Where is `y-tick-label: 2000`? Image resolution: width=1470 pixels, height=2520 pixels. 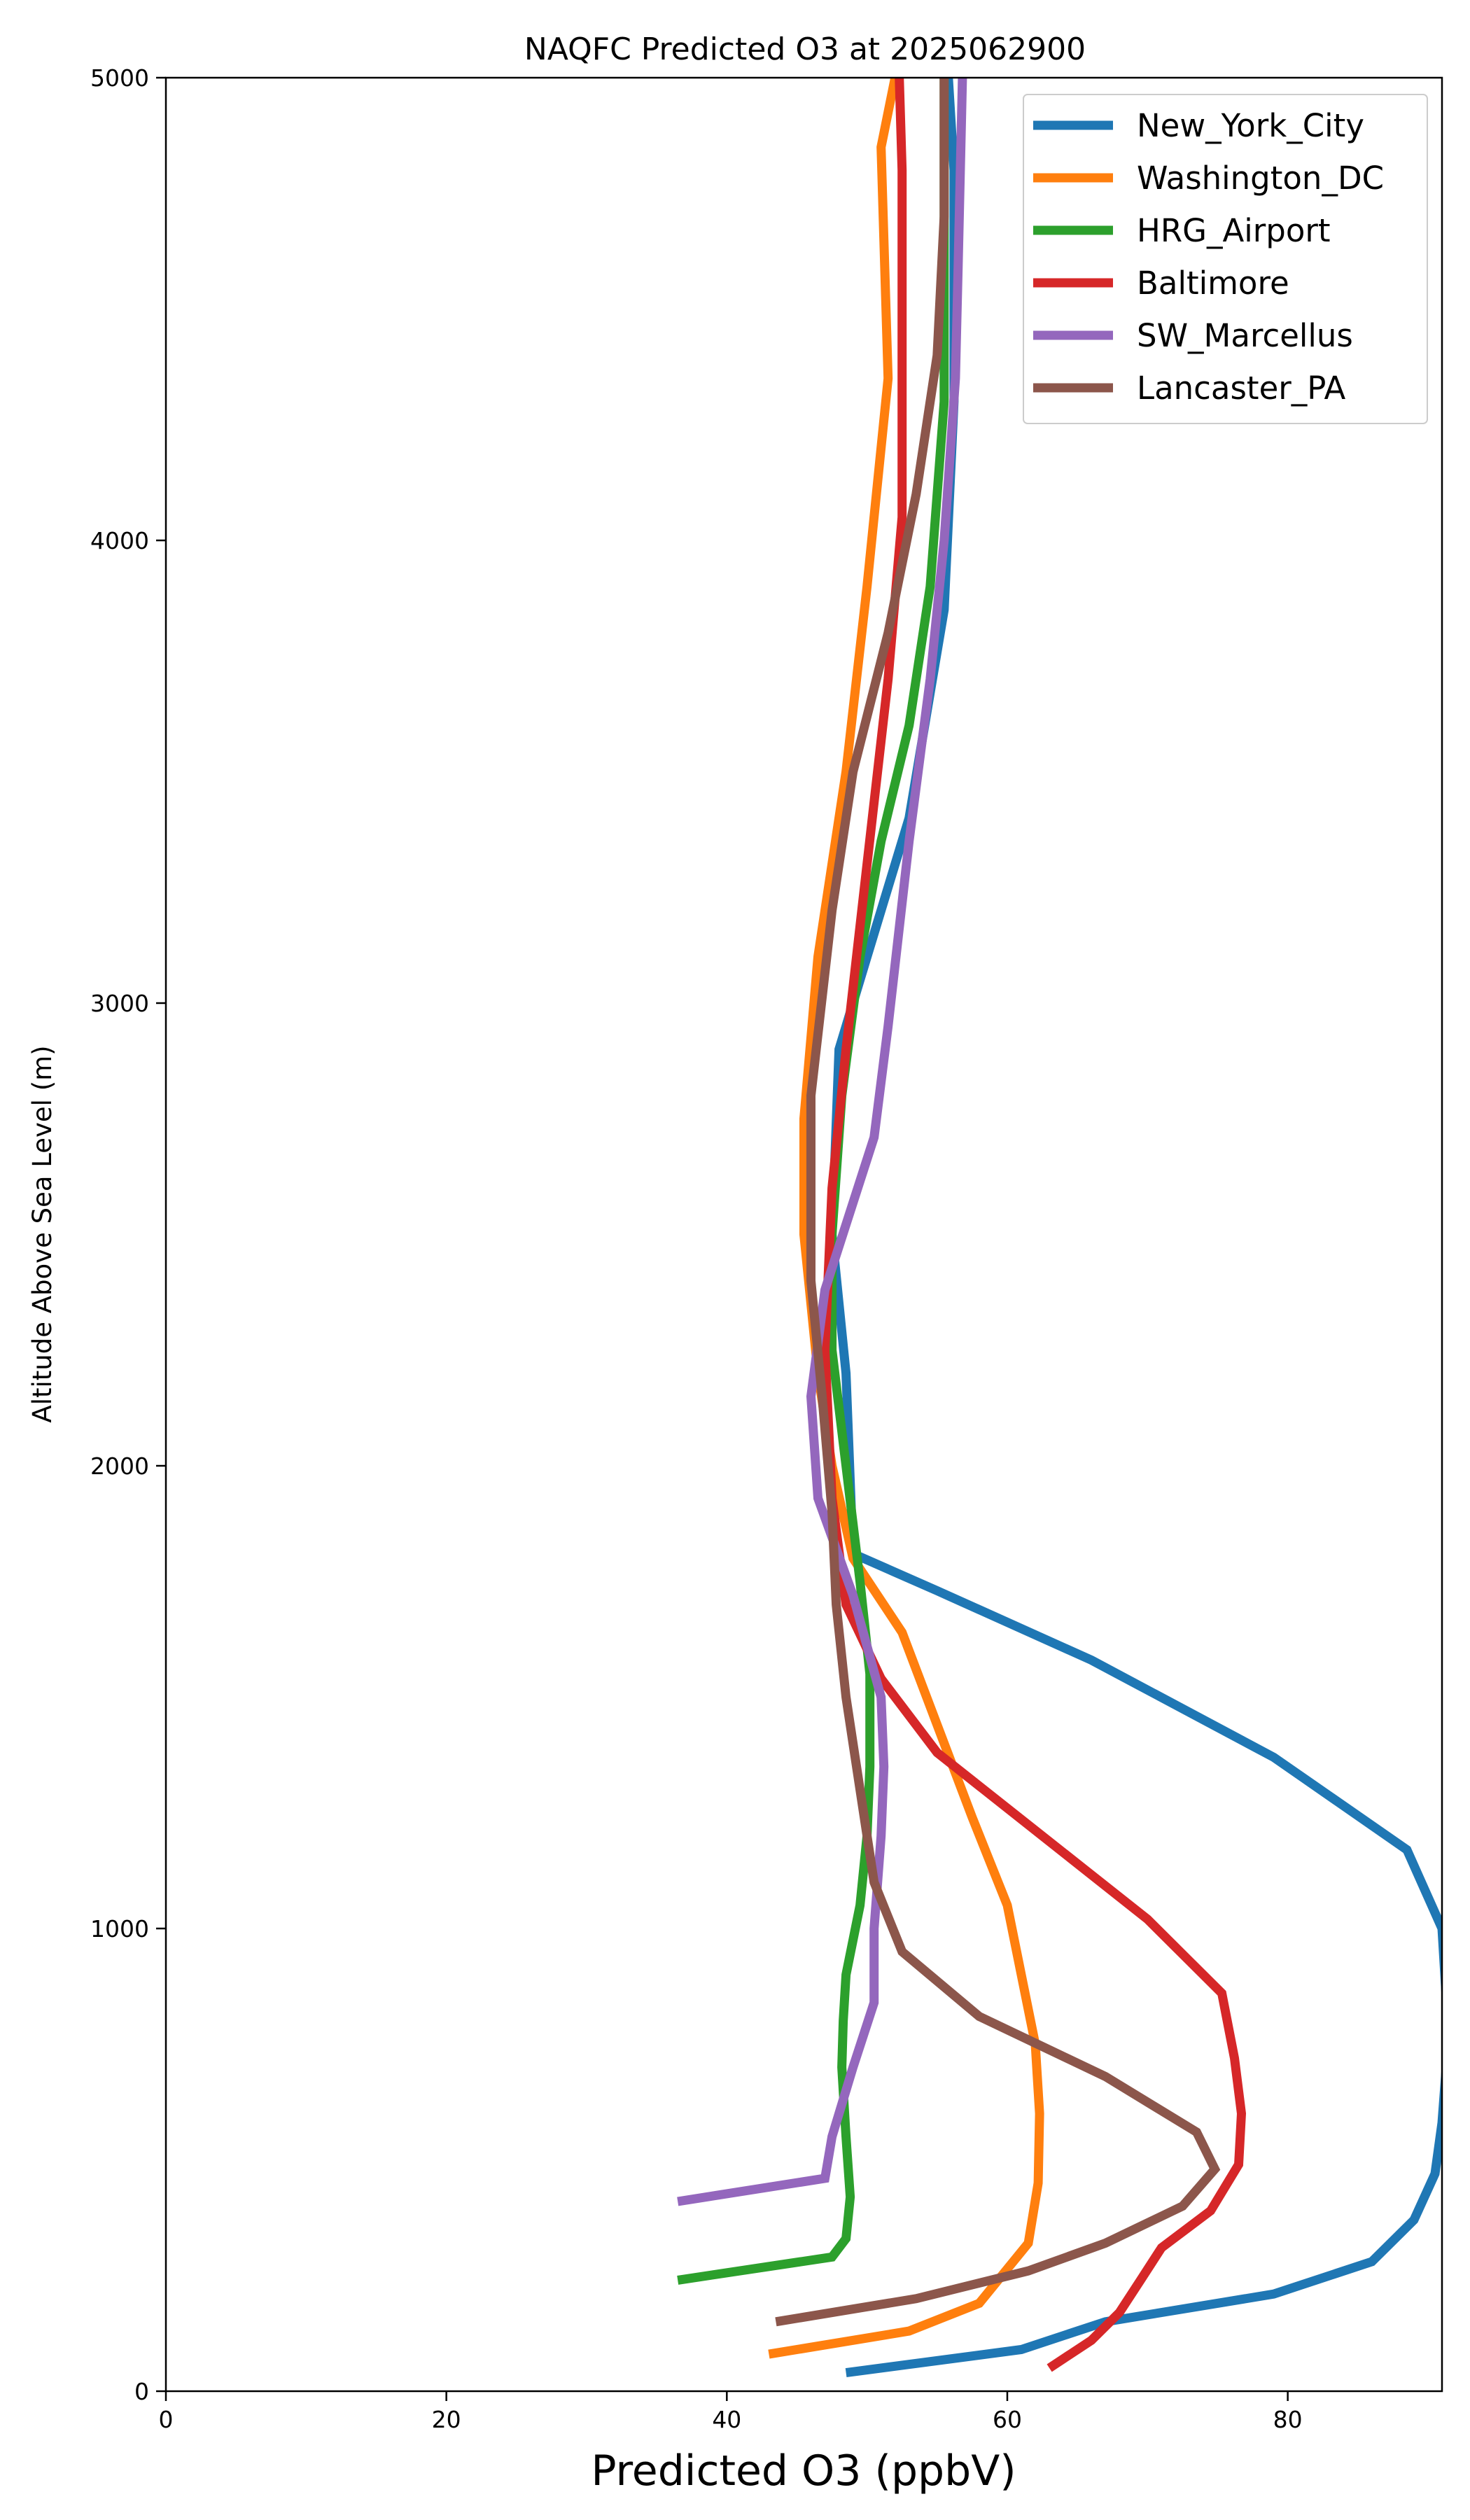 y-tick-label: 2000 is located at coordinates (119, 1466).